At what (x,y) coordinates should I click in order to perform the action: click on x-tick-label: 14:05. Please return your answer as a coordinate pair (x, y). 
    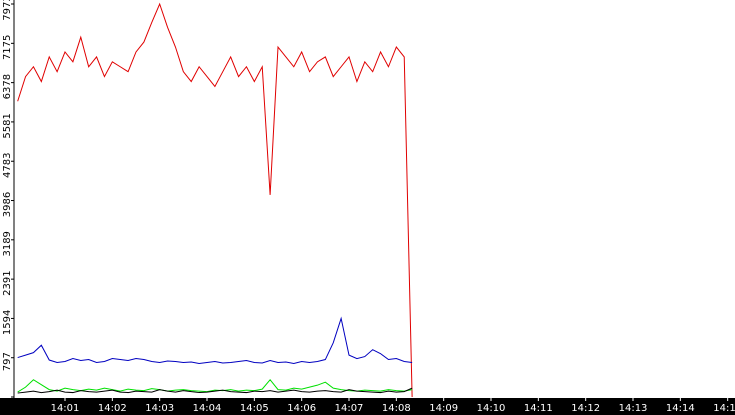
    Looking at the image, I should click on (254, 408).